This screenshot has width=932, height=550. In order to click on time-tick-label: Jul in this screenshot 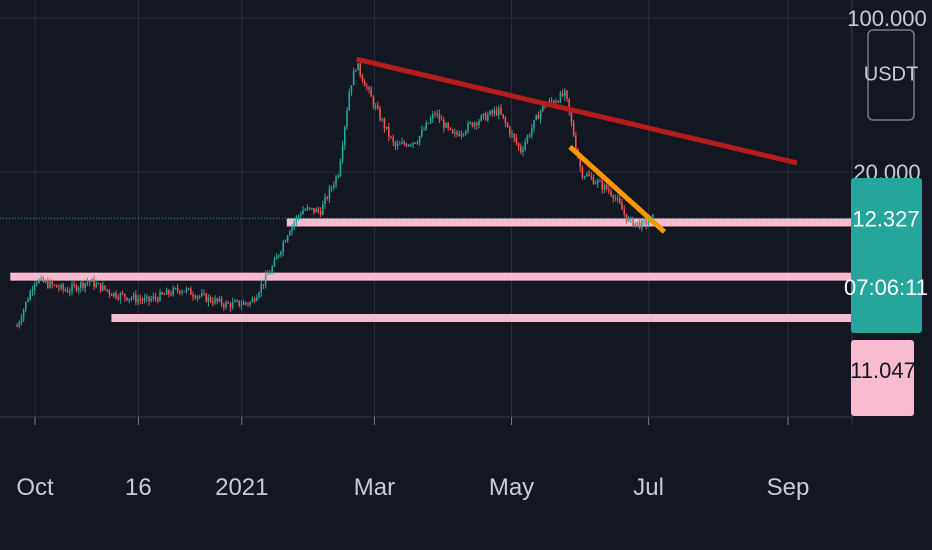, I will do `click(648, 487)`.